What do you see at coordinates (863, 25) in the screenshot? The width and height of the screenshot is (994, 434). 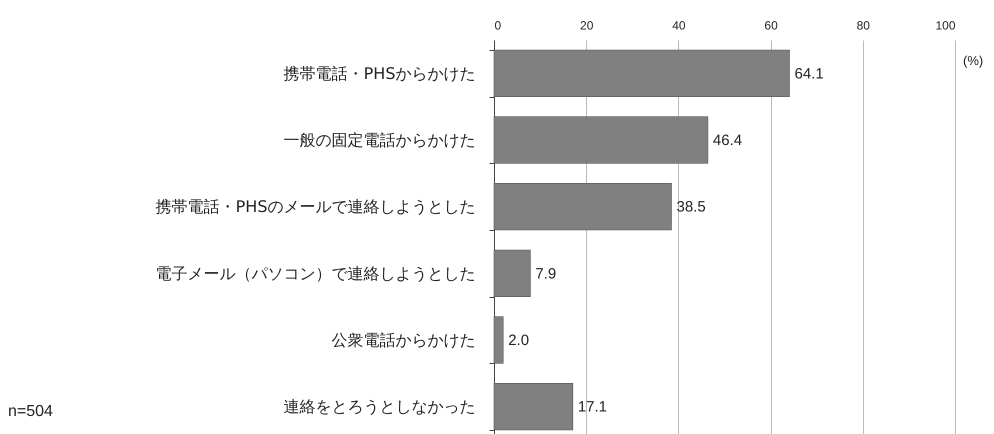 I see `x-tick-label: 80` at bounding box center [863, 25].